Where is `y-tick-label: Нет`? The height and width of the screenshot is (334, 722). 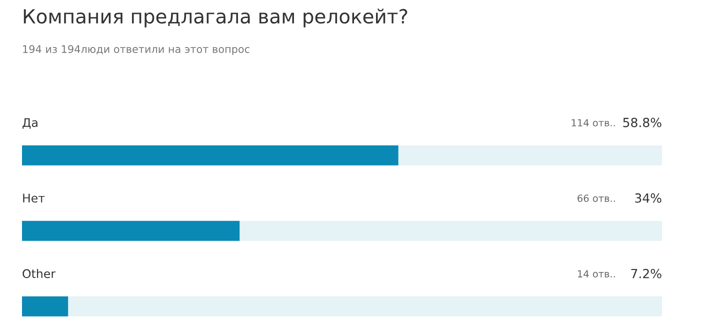
y-tick-label: Нет is located at coordinates (34, 198).